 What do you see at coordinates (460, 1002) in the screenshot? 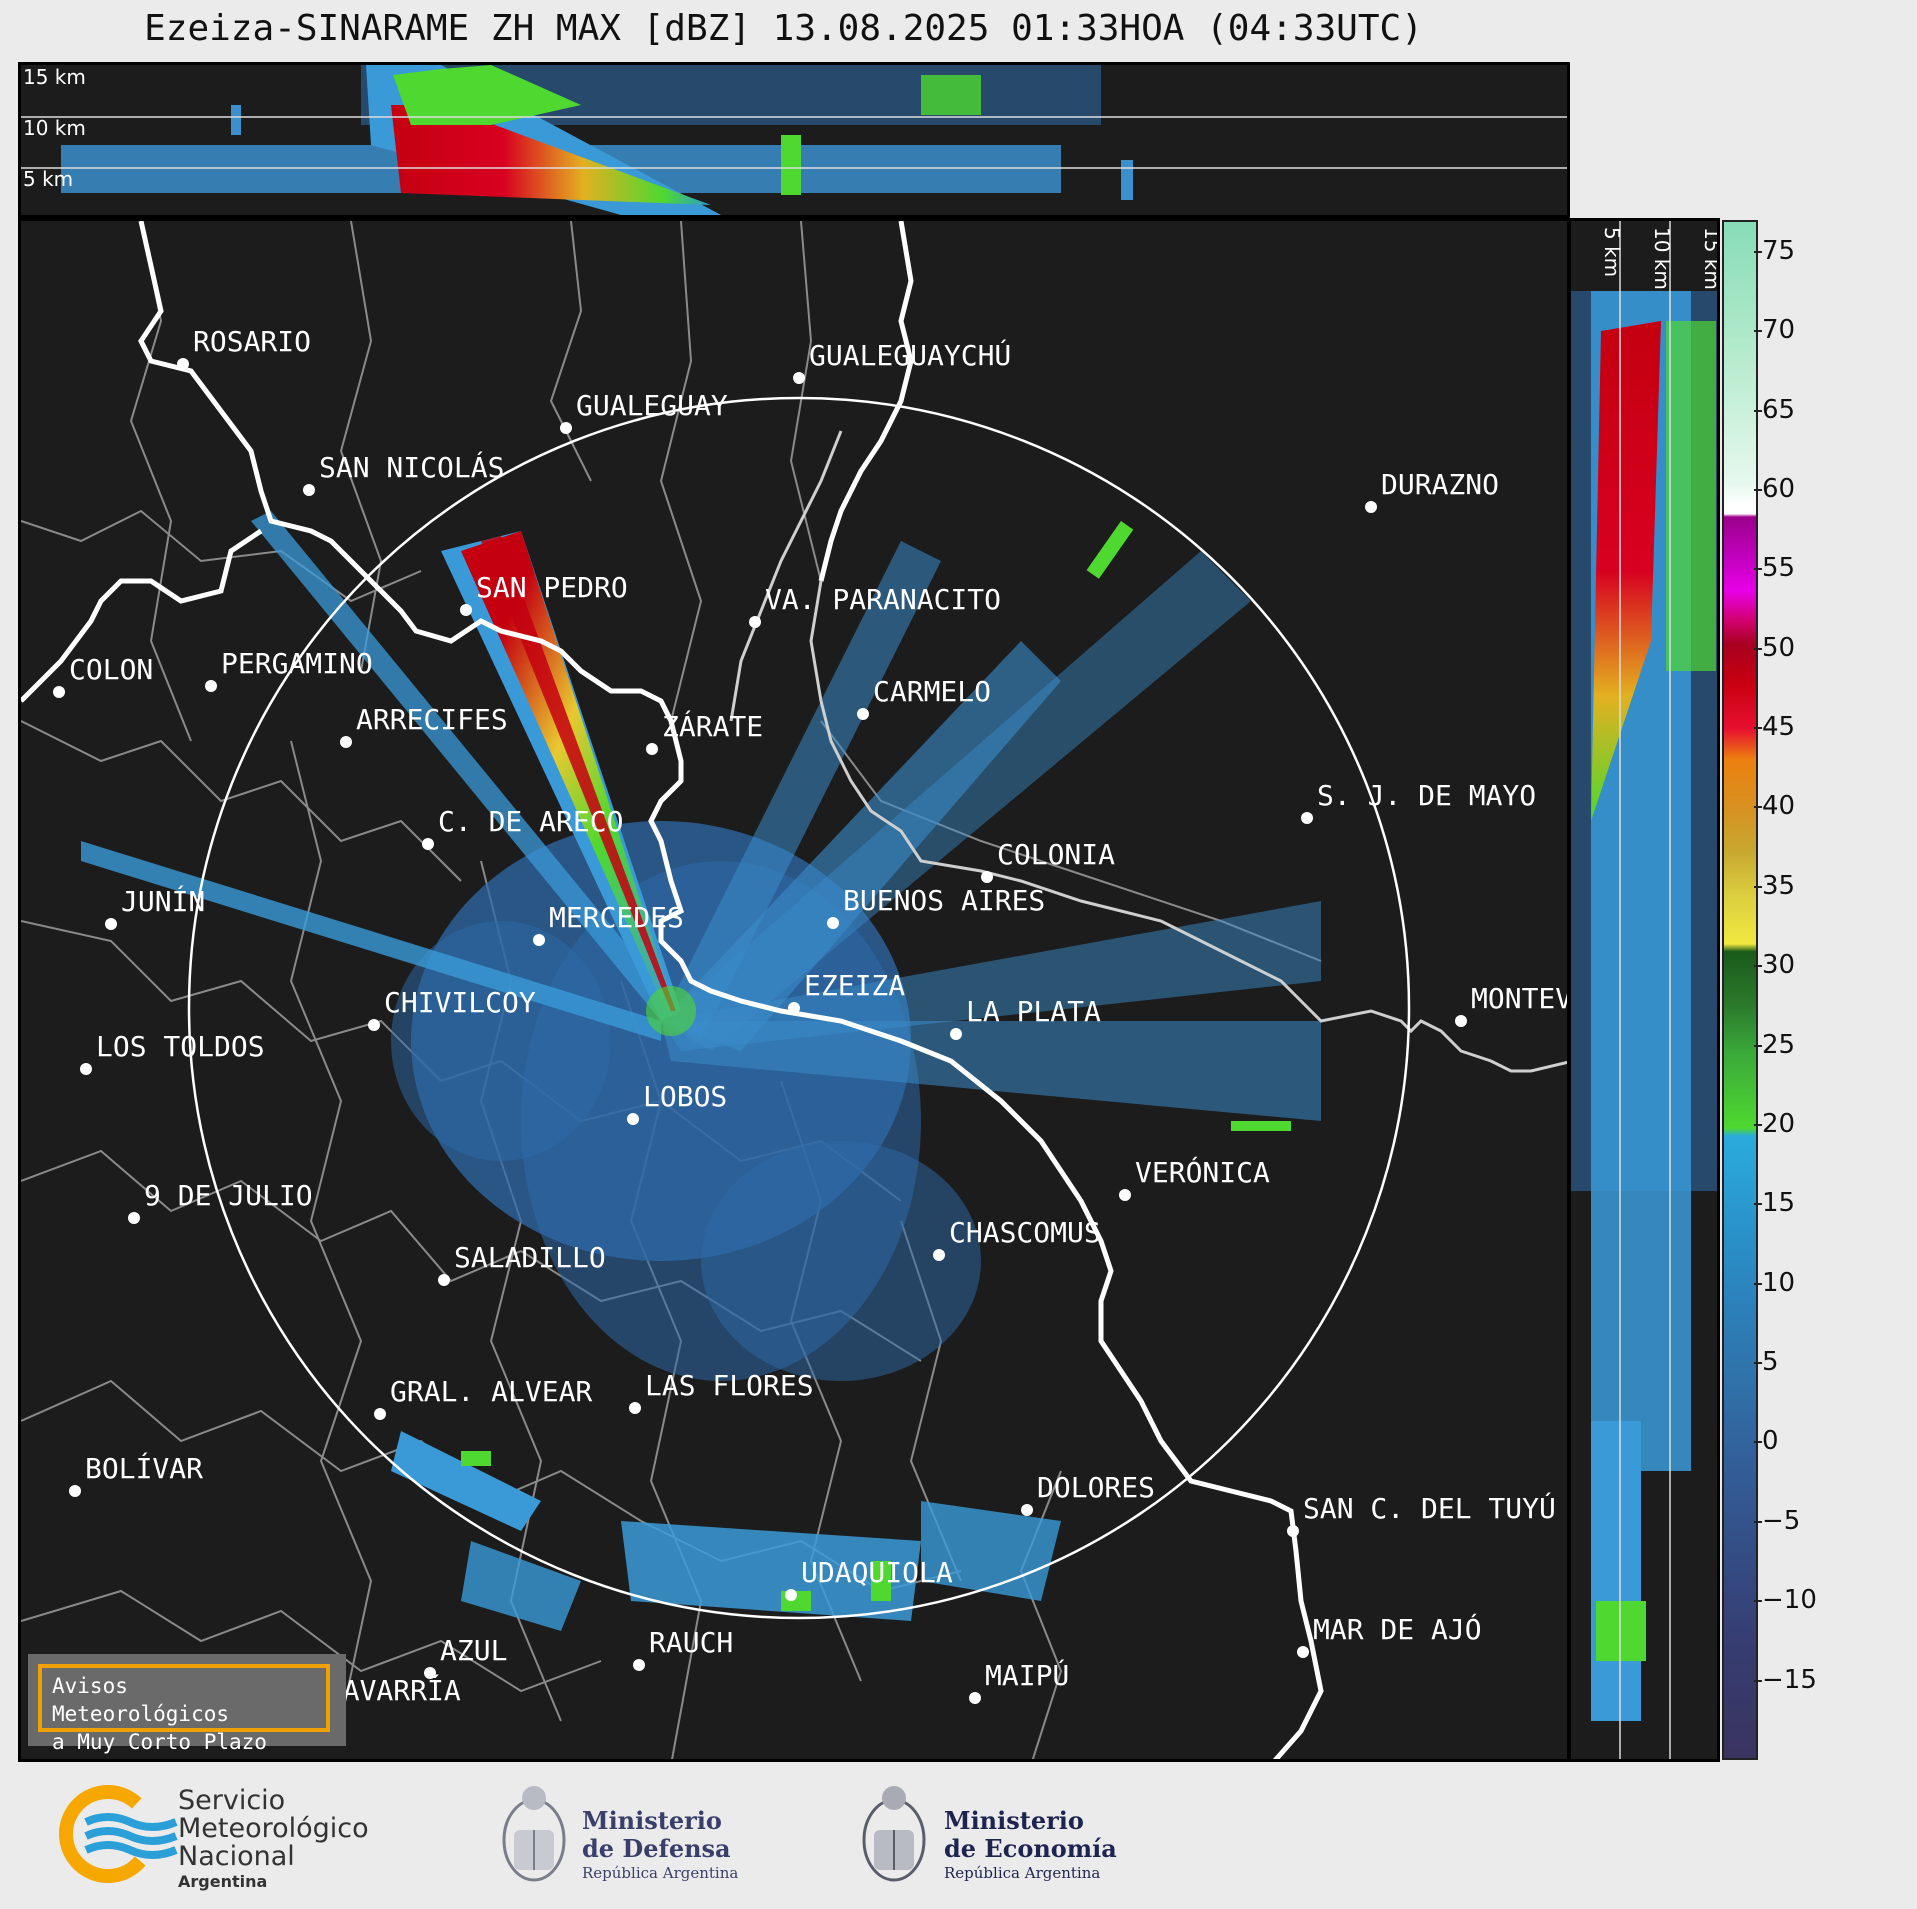
I see `svg-text: CHIVILCOY` at bounding box center [460, 1002].